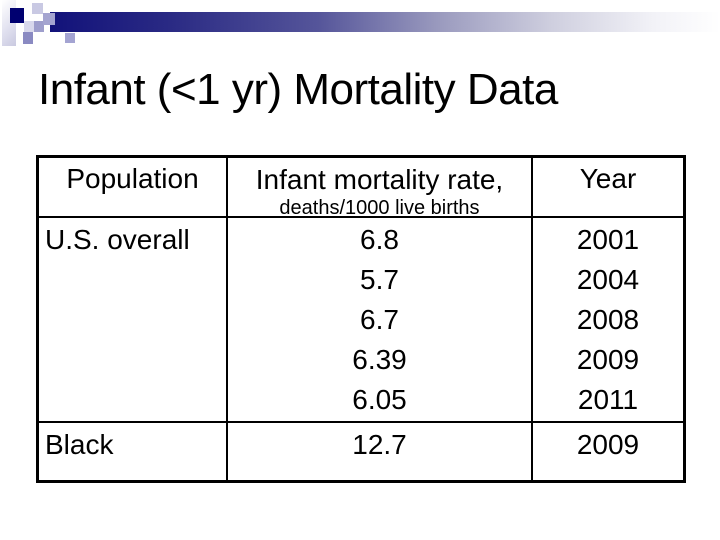 This screenshot has height=540, width=720. I want to click on row-us-overall-population: U.S. overall, so click(133, 320).